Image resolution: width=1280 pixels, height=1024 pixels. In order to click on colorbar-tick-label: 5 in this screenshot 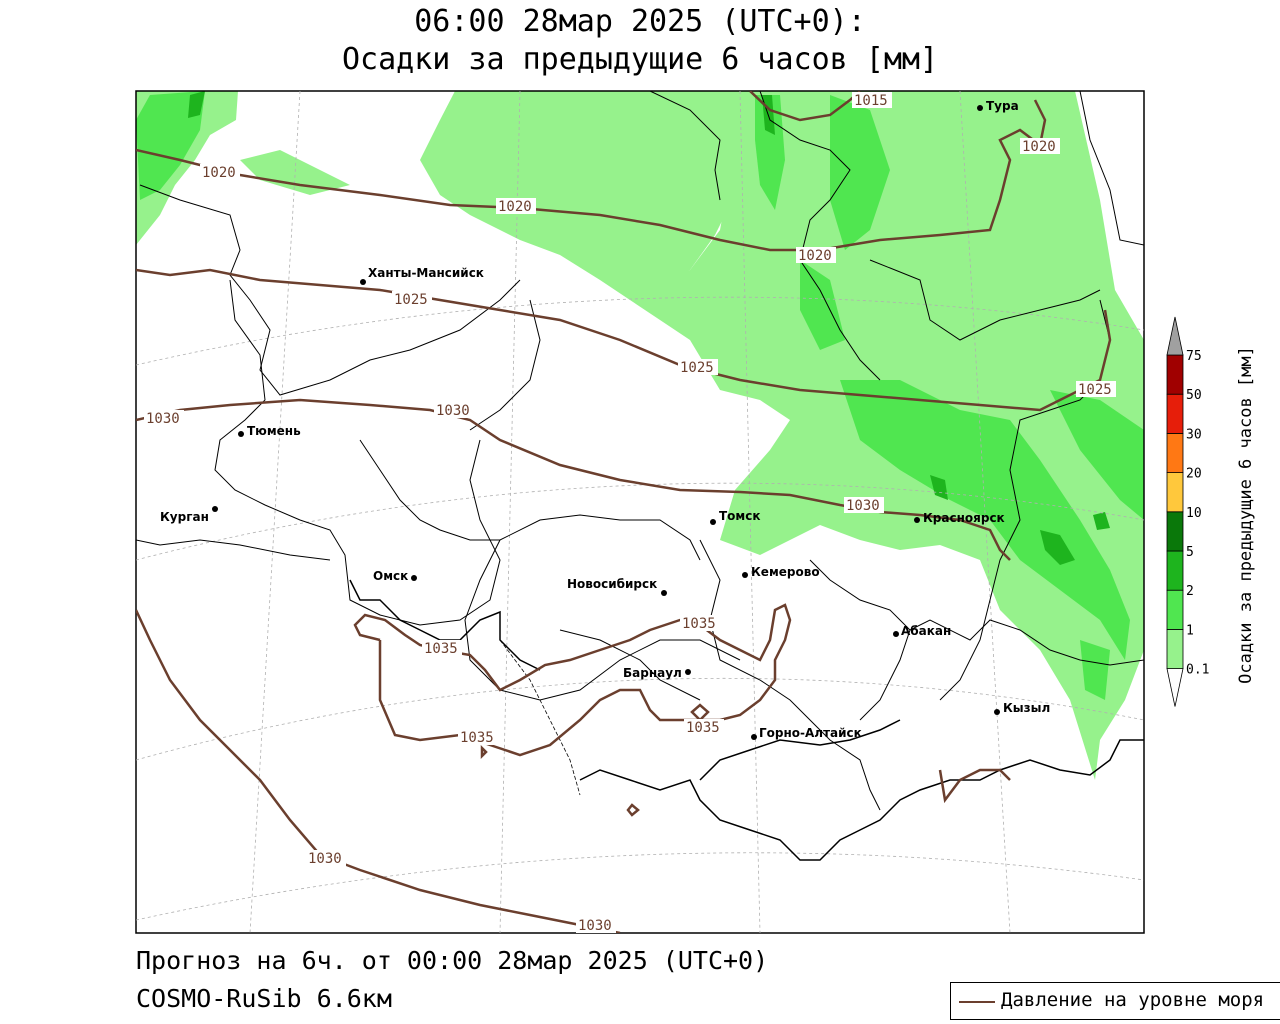, I will do `click(1190, 552)`.